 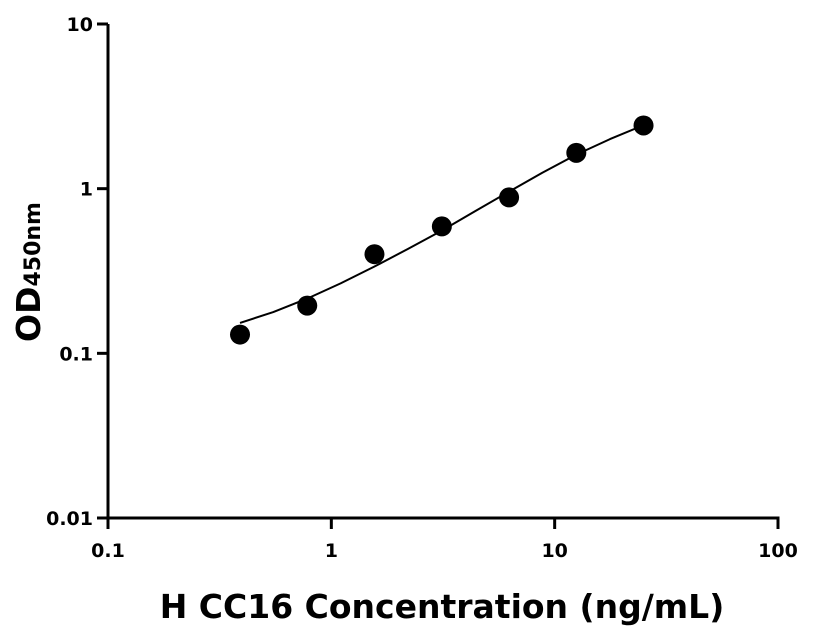 I want to click on y-tick-label: 10, so click(x=80, y=25).